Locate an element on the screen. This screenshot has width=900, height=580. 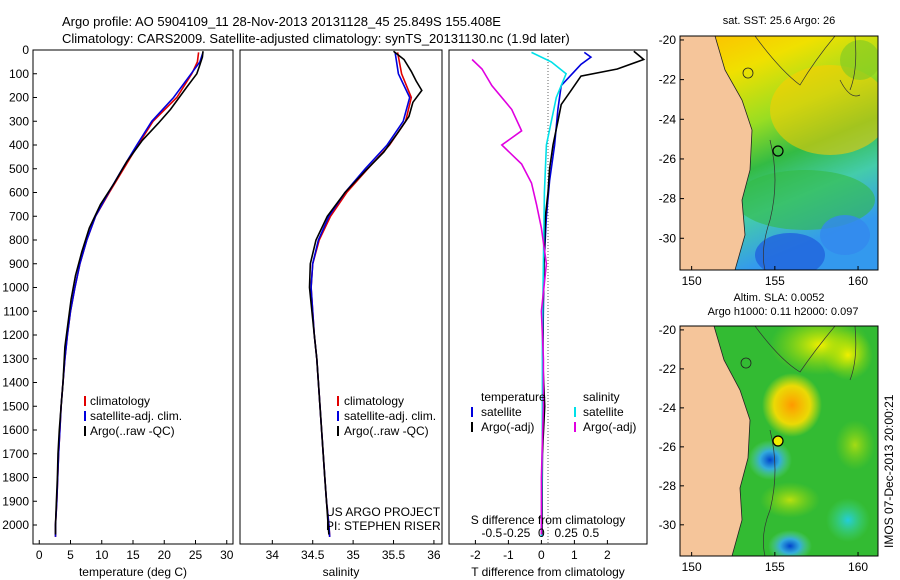
depth-tick-label: 500 is located at coordinates (19, 169).